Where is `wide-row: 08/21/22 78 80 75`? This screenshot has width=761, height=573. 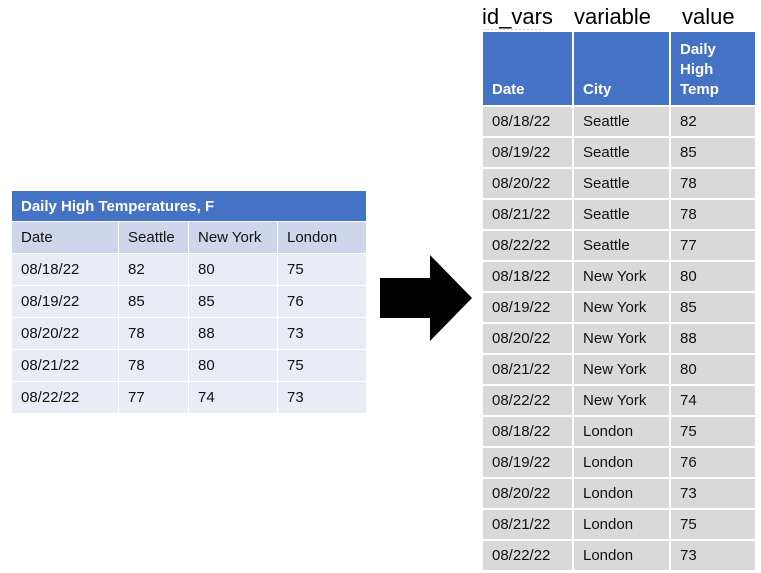
wide-row: 08/21/22 78 80 75 is located at coordinates (189, 365).